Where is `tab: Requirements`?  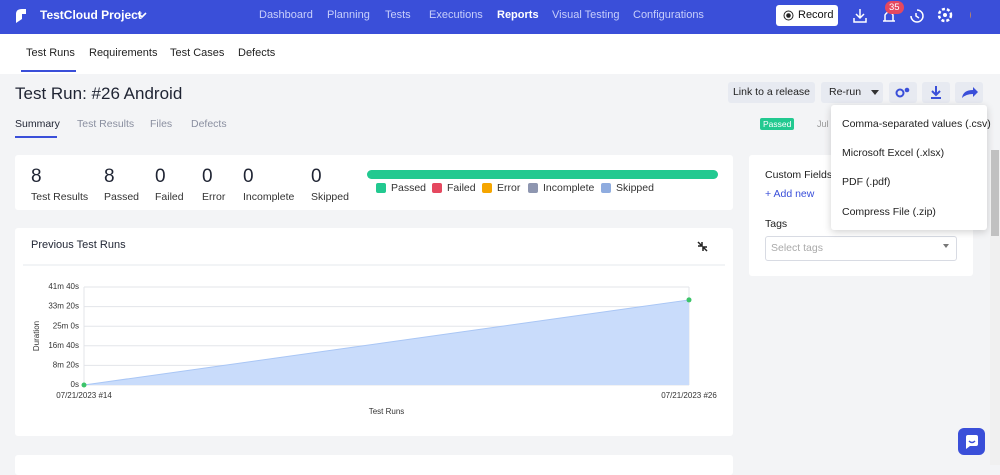
tab: Requirements is located at coordinates (123, 53).